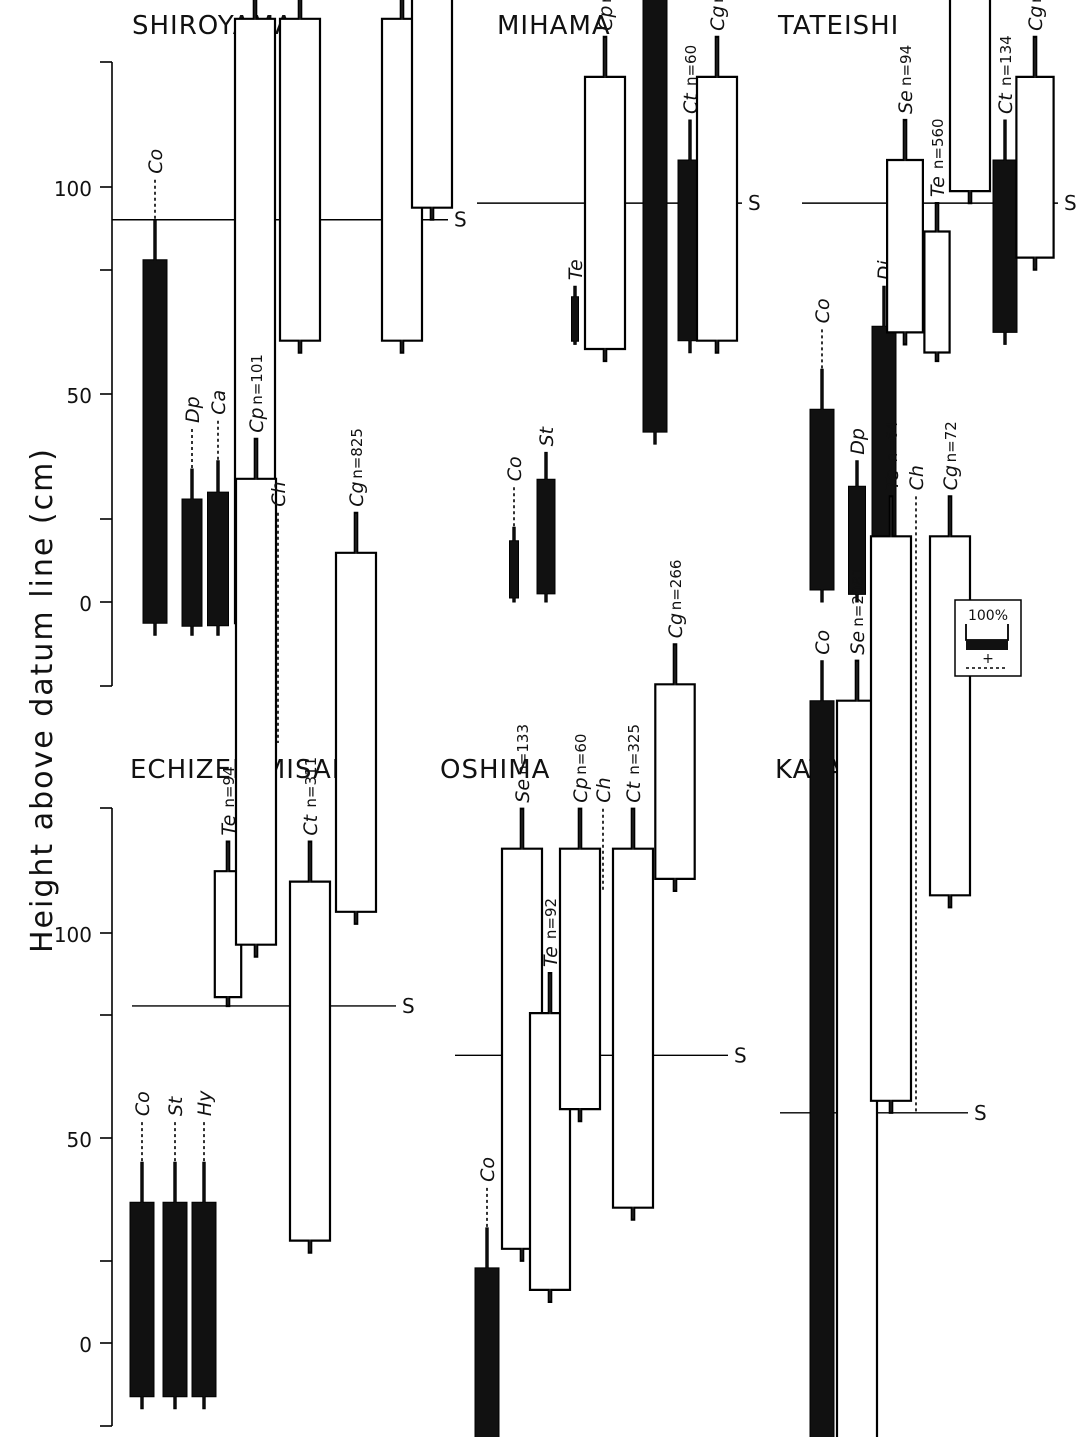  I want to click on kite-echizen-misaki-cp, so click(256, 697).